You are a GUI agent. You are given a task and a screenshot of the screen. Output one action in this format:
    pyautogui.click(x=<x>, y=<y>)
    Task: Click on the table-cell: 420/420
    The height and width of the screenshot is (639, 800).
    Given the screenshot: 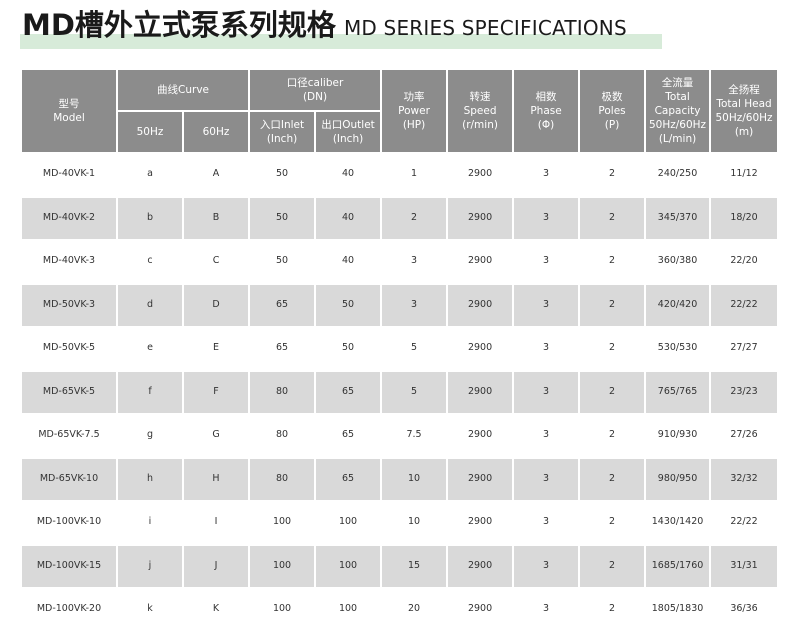 What is the action you would take?
    pyautogui.click(x=678, y=305)
    